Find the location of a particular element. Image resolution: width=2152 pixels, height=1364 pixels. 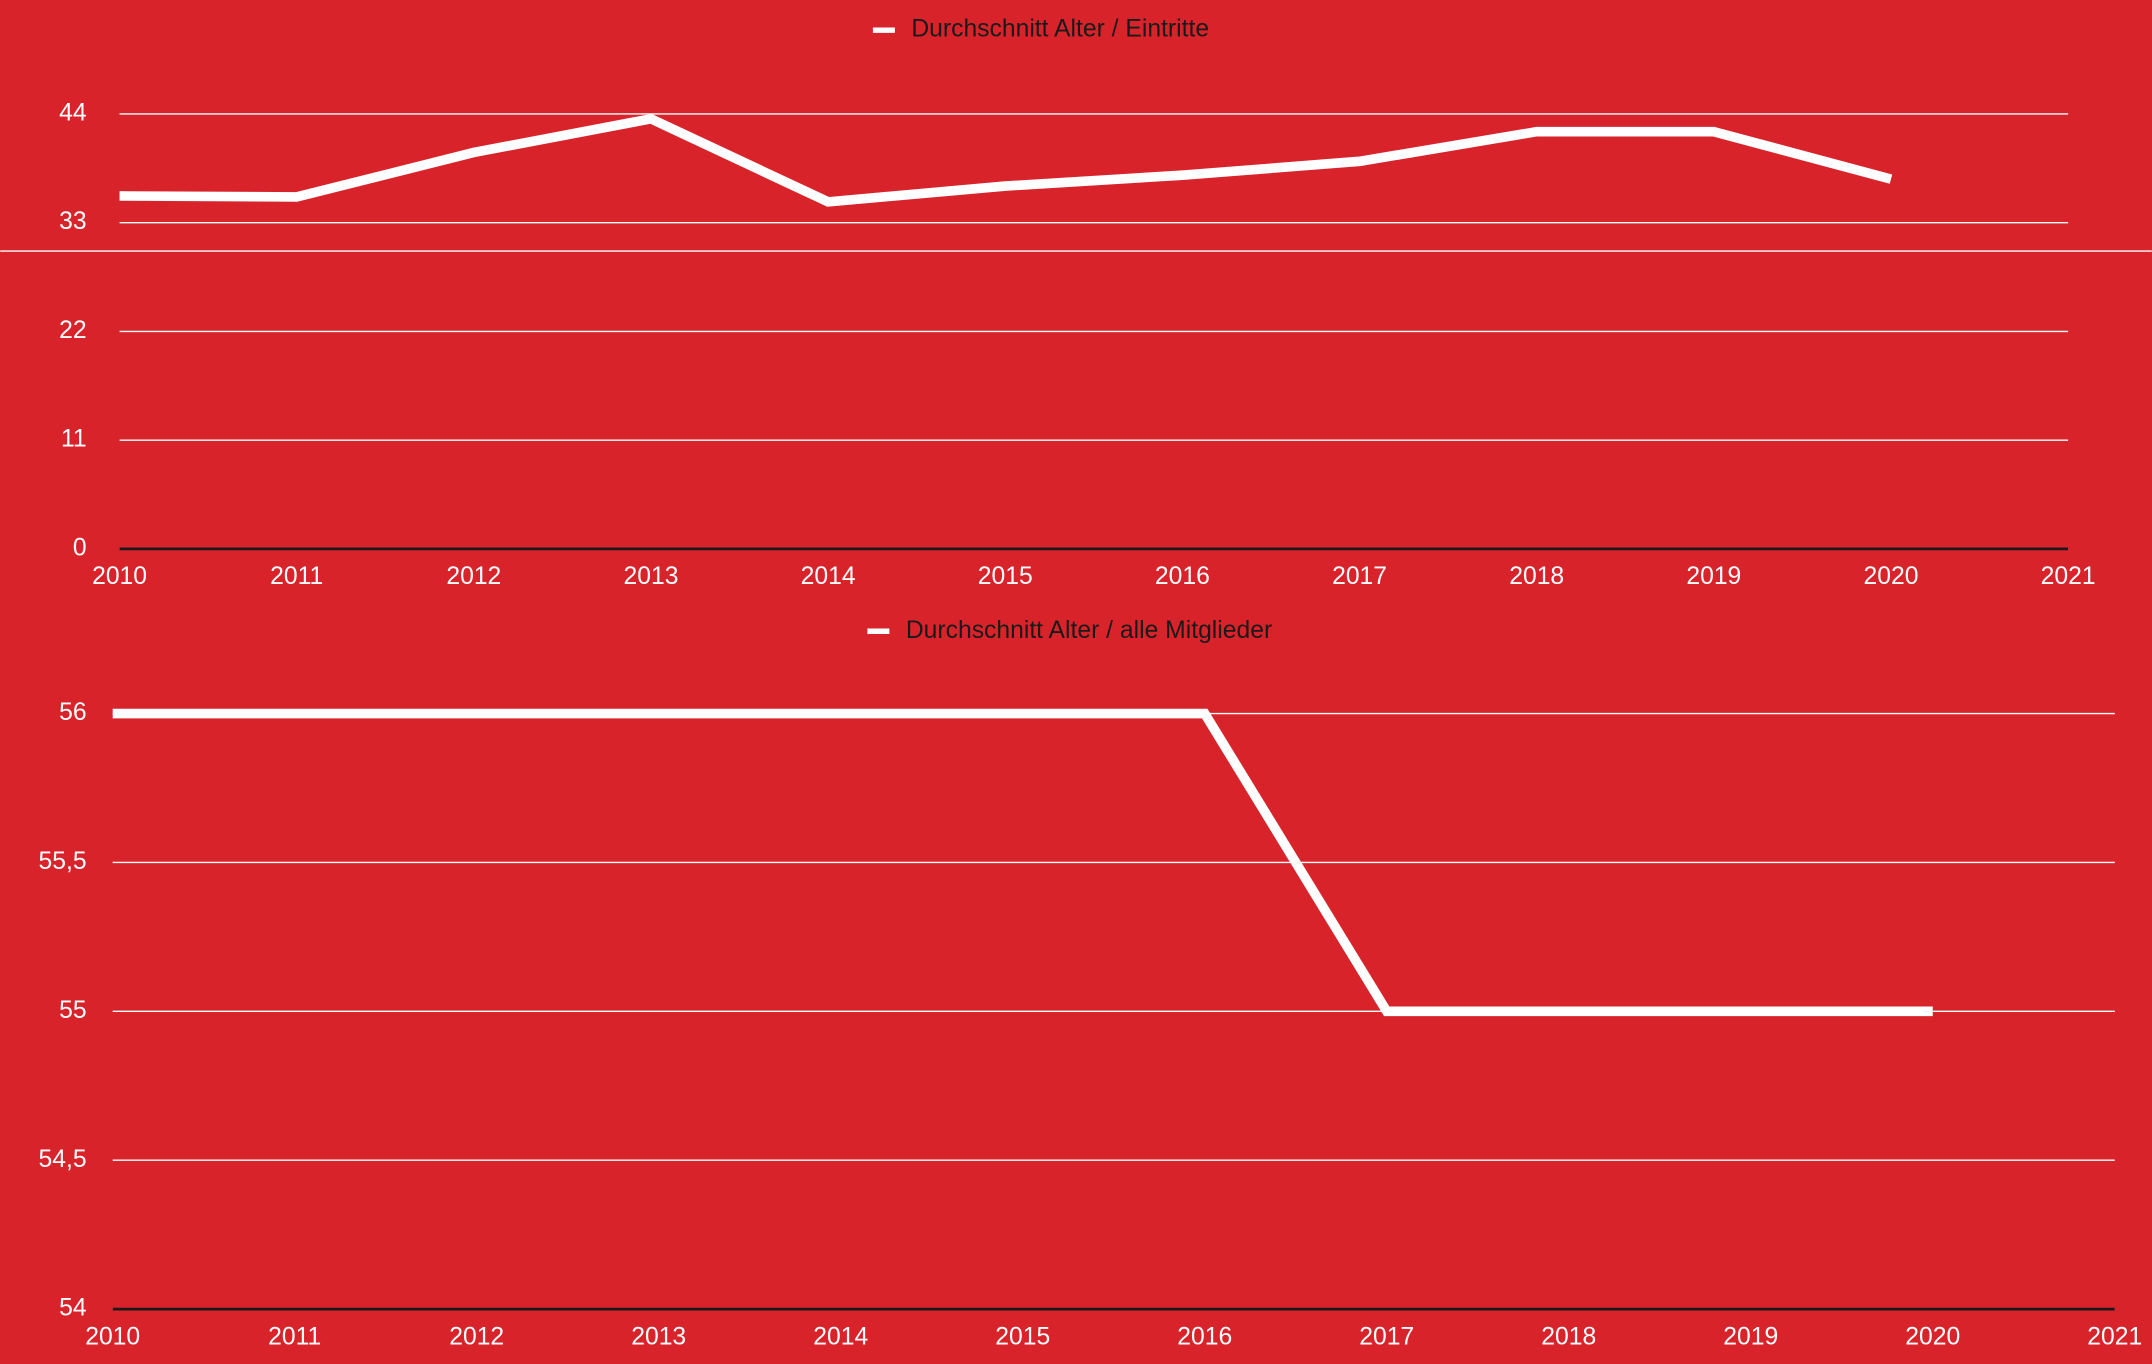

y-tick-label: 33 is located at coordinates (72, 221).